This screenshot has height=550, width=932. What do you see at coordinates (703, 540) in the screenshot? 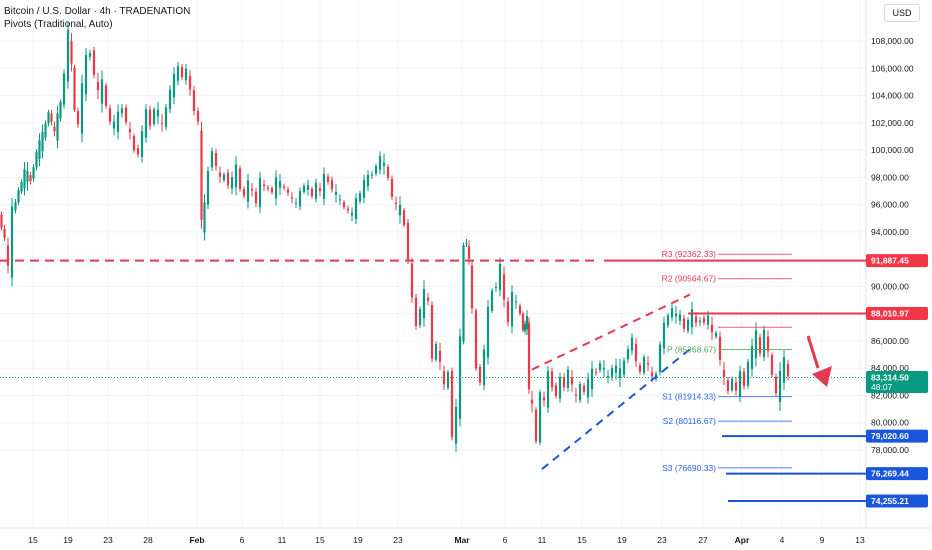
I see `x-tick-label: 27` at bounding box center [703, 540].